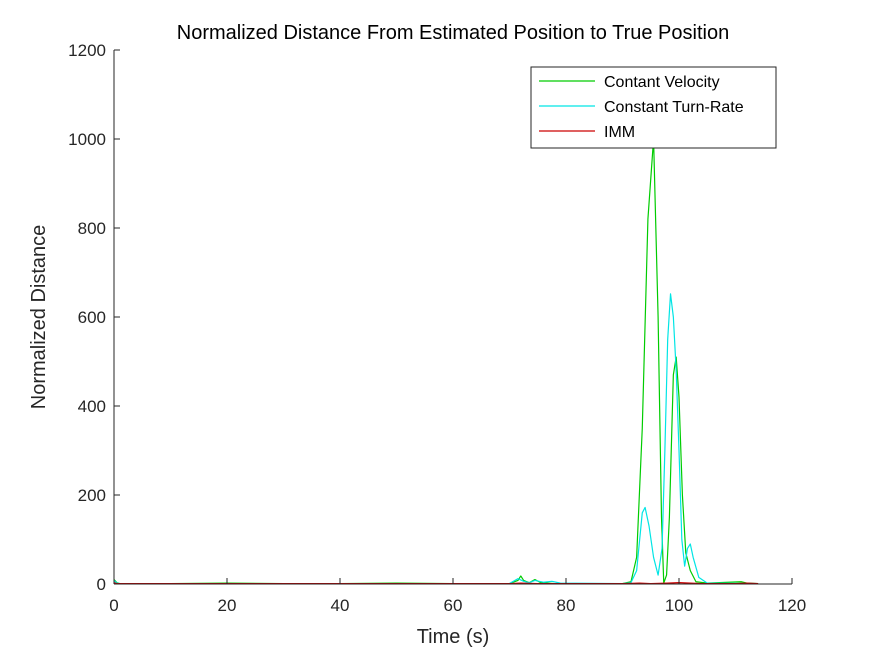 Image resolution: width=875 pixels, height=656 pixels. What do you see at coordinates (453, 605) in the screenshot?
I see `x-tick-label: 60` at bounding box center [453, 605].